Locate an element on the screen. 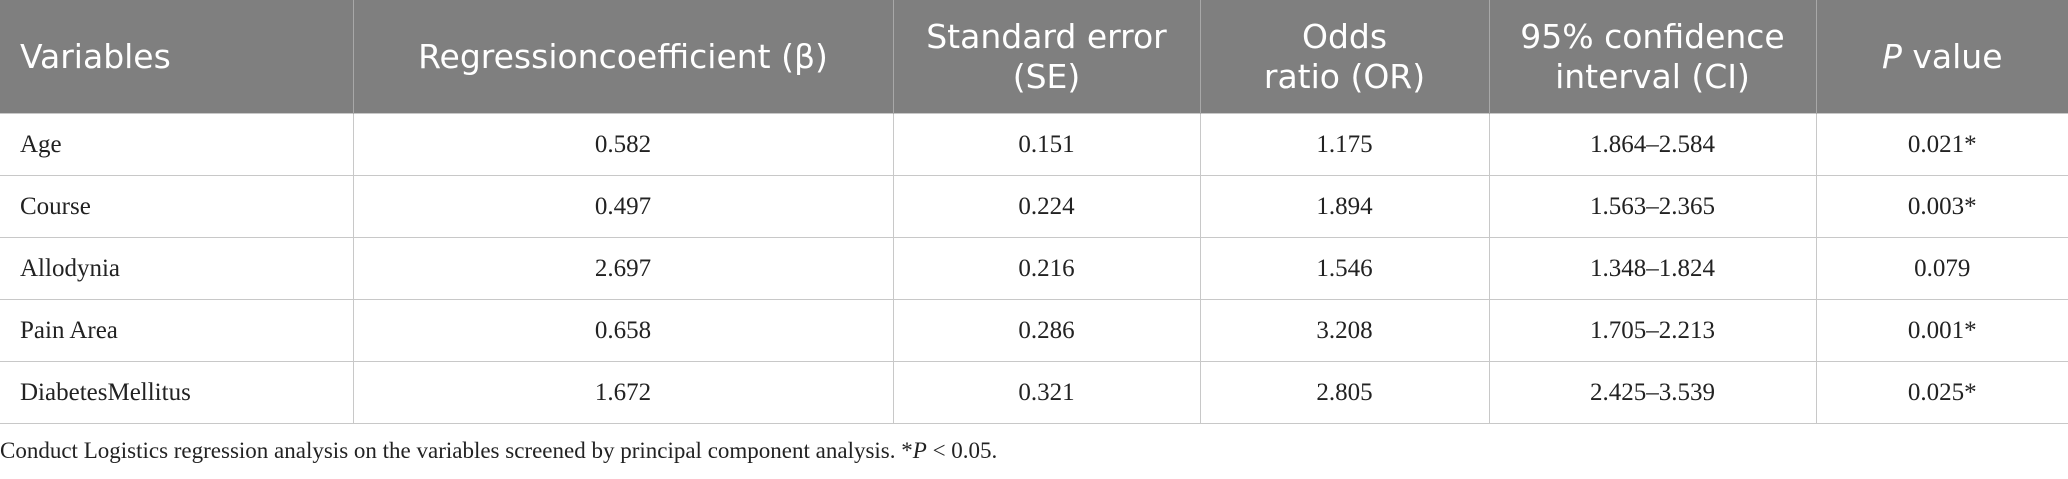 The width and height of the screenshot is (2068, 479). table-row: Age 0.582 0.151 1.175 1.864–2.584 0.021* is located at coordinates (1034, 144).